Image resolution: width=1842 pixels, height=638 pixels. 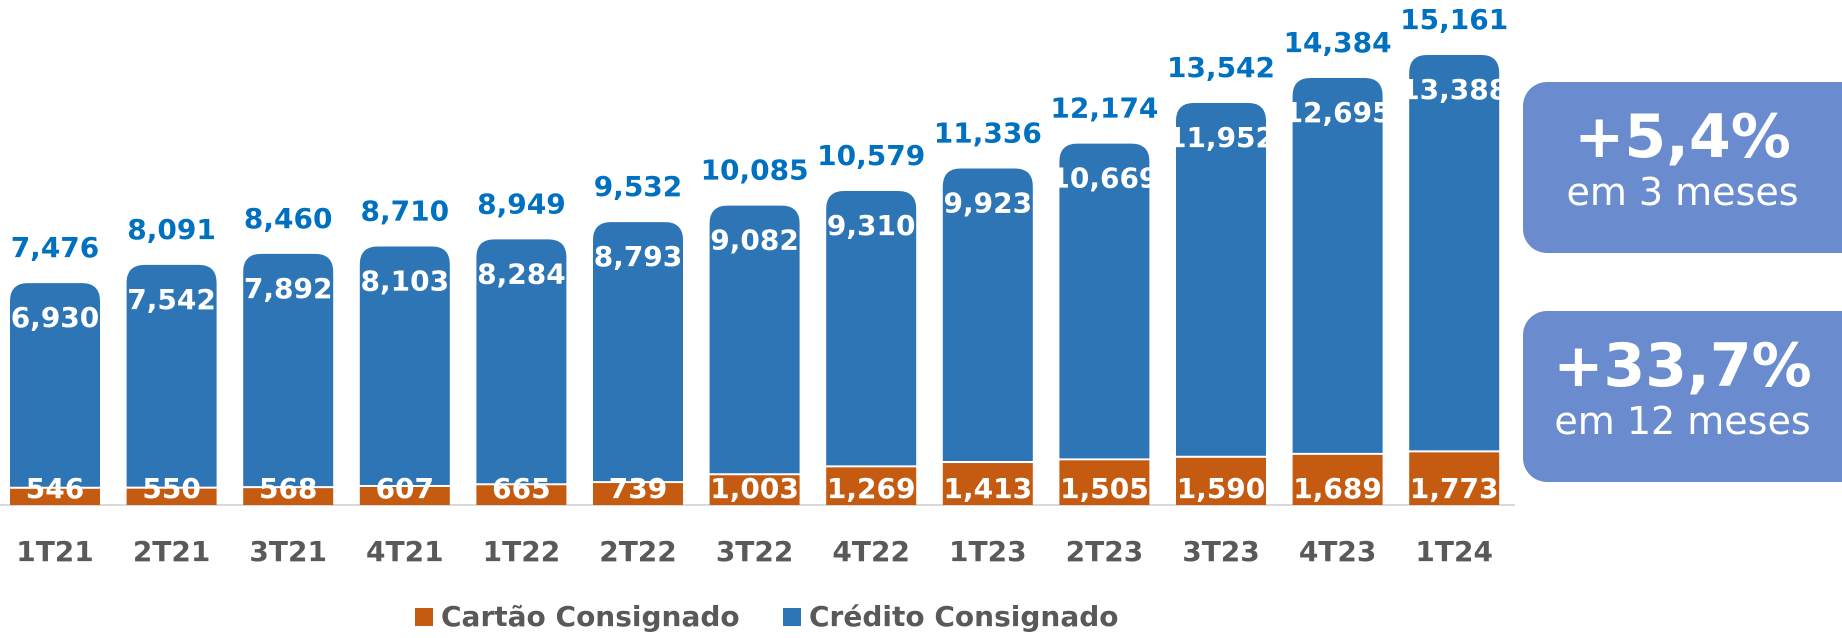 I want to click on total-label: 9,532, so click(x=638, y=186).